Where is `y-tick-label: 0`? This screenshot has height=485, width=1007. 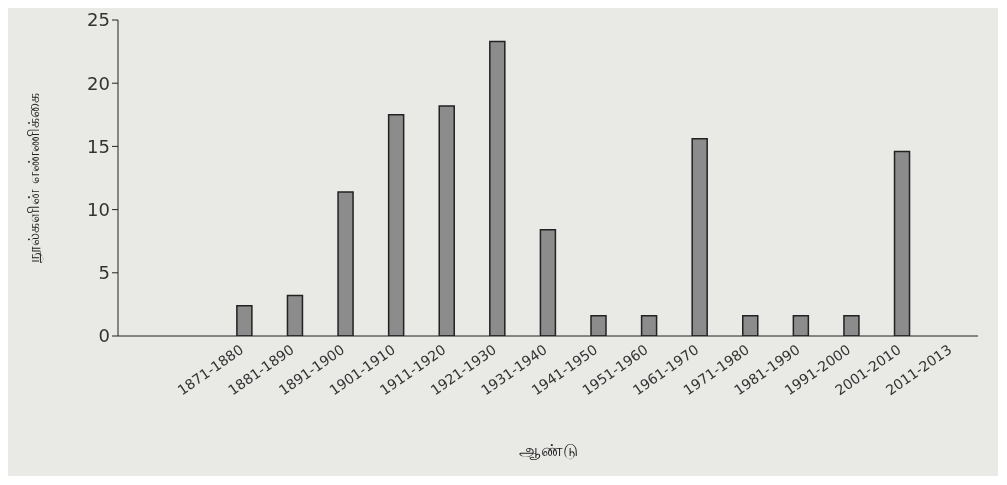 y-tick-label: 0 is located at coordinates (104, 336).